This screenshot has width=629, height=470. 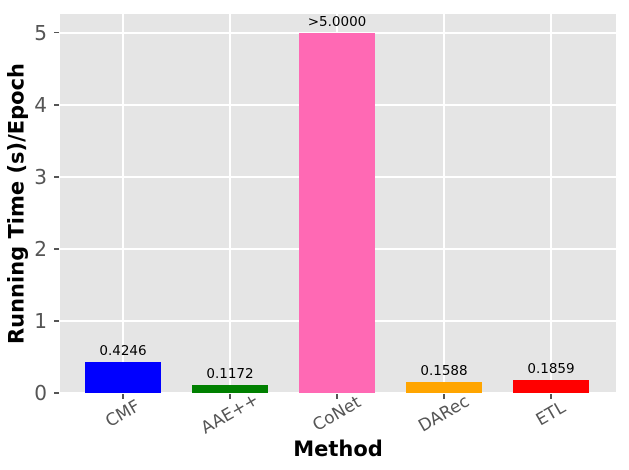 I want to click on bar-value-label: 0.1859, so click(x=551, y=368).